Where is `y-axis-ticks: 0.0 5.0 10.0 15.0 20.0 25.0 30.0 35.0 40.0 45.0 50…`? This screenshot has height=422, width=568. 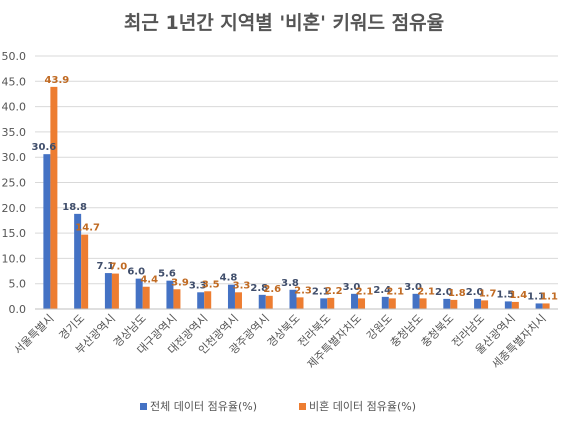
y-axis-ticks: 0.0 5.0 10.0 15.0 20.0 25.0 30.0 35.0 40.0 45.0 50… is located at coordinates (14, 183).